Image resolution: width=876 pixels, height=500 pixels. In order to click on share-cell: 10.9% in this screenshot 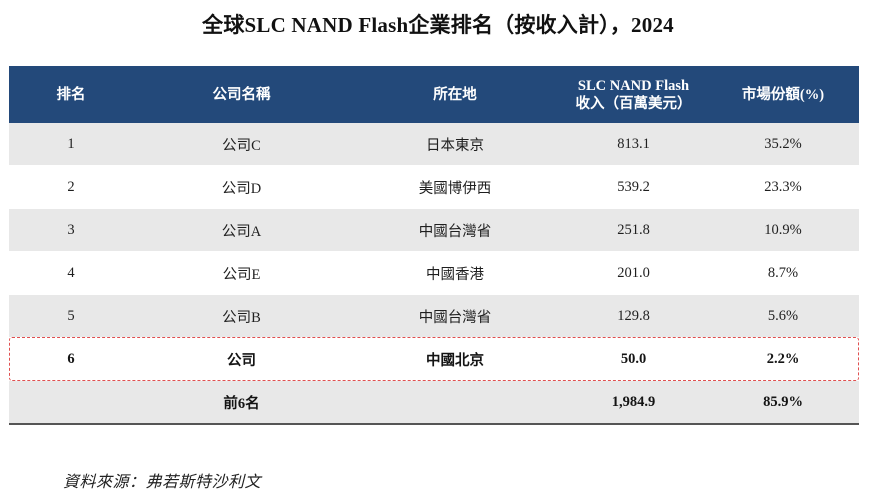, I will do `click(783, 229)`.